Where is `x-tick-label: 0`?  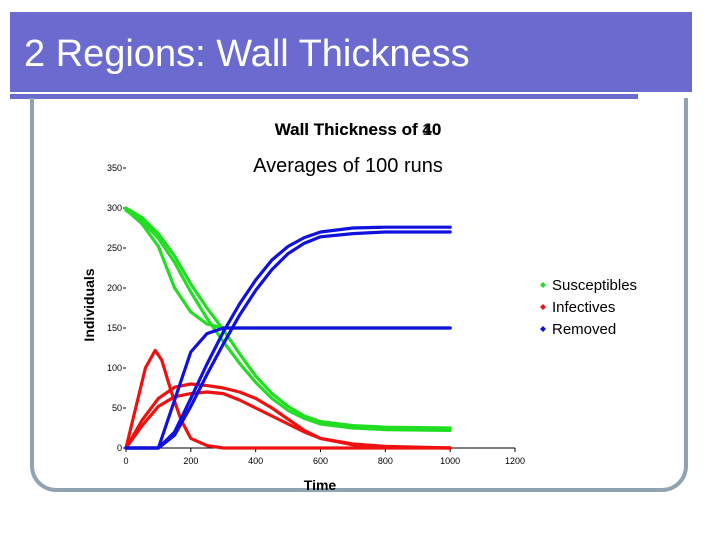
x-tick-label: 0 is located at coordinates (125, 461).